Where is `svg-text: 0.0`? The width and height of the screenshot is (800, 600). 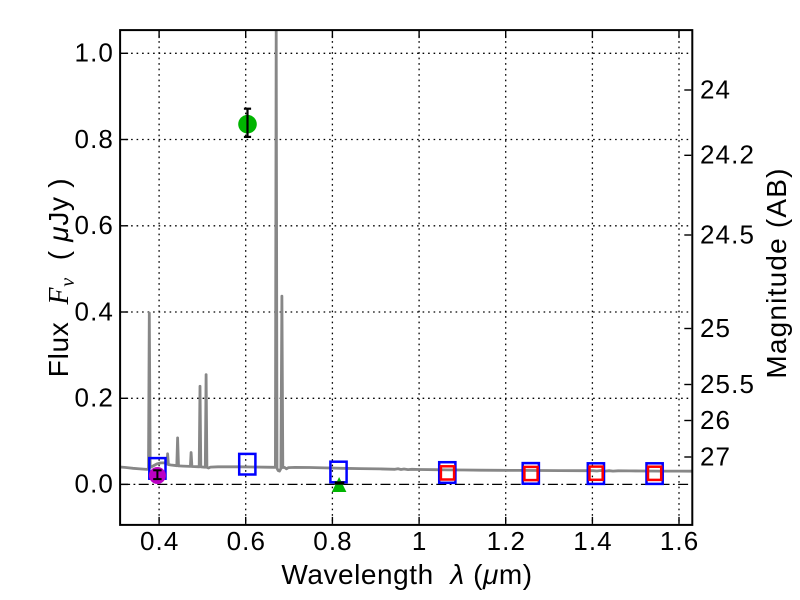 svg-text: 0.0 is located at coordinates (94, 484).